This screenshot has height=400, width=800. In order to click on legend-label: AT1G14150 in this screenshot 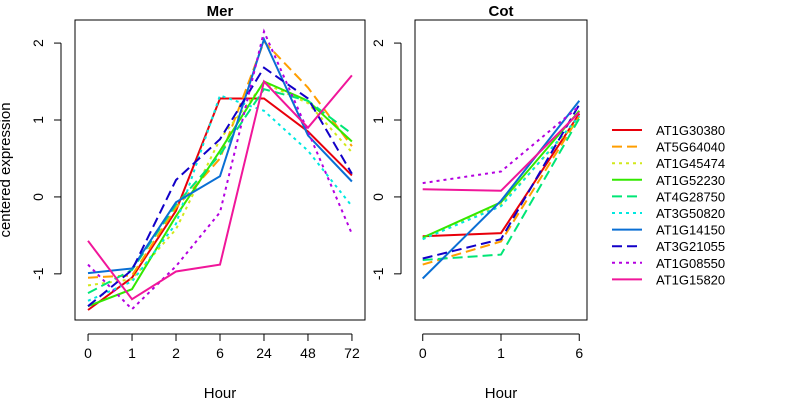, I will do `click(690, 230)`.